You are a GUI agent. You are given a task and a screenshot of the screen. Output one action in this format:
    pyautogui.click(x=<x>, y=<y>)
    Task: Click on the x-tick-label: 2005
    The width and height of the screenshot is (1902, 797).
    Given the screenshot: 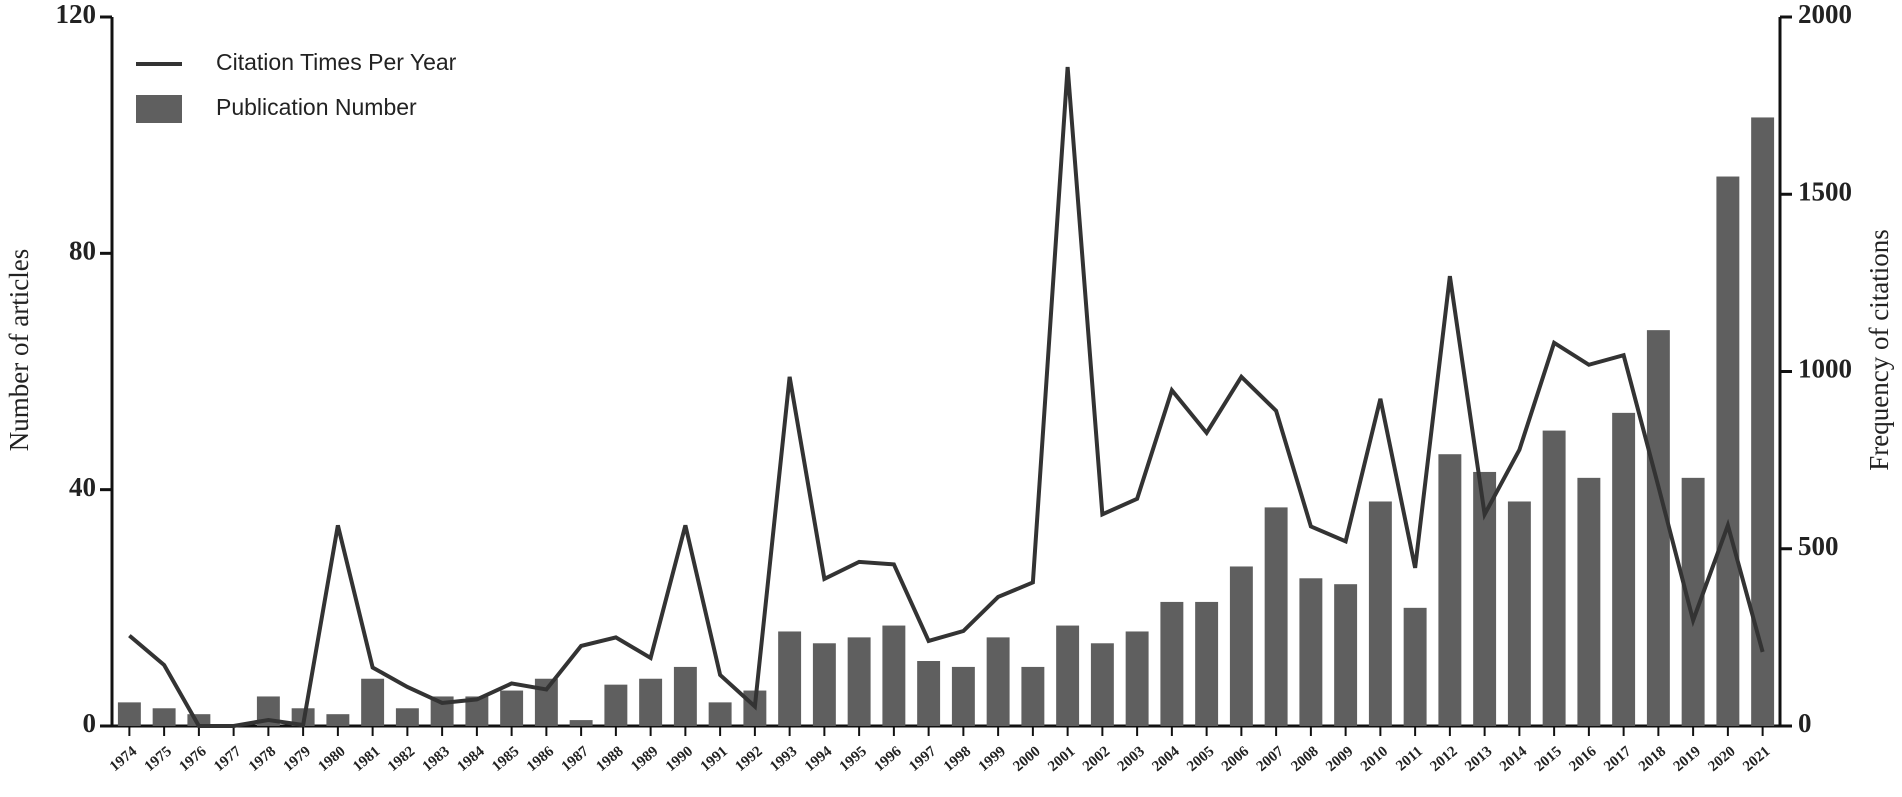 What is the action you would take?
    pyautogui.click(x=1200, y=759)
    